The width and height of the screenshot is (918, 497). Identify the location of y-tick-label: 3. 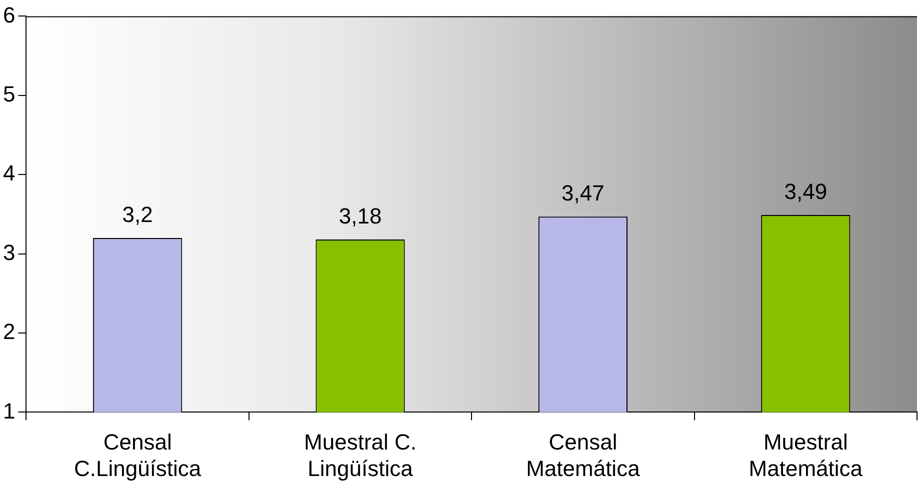
(9, 252).